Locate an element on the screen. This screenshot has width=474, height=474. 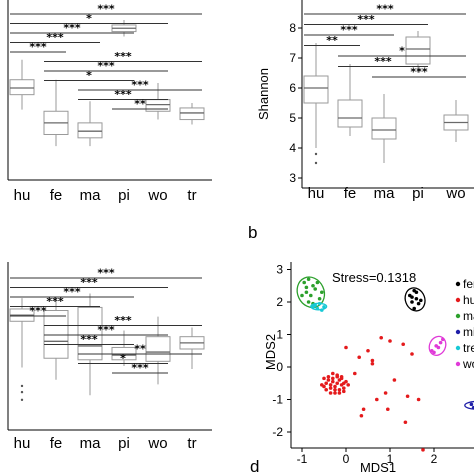
x-tick-label: 2 is located at coordinates (434, 459).